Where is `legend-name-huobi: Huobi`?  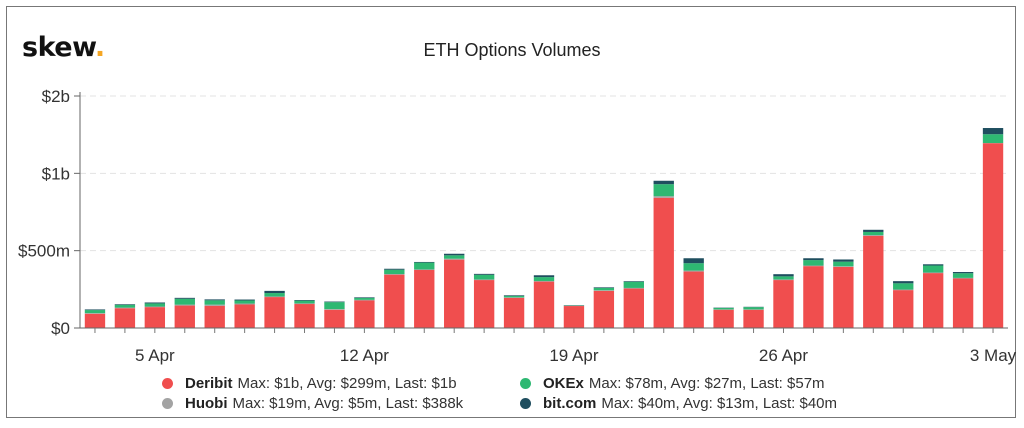 legend-name-huobi: Huobi is located at coordinates (206, 403).